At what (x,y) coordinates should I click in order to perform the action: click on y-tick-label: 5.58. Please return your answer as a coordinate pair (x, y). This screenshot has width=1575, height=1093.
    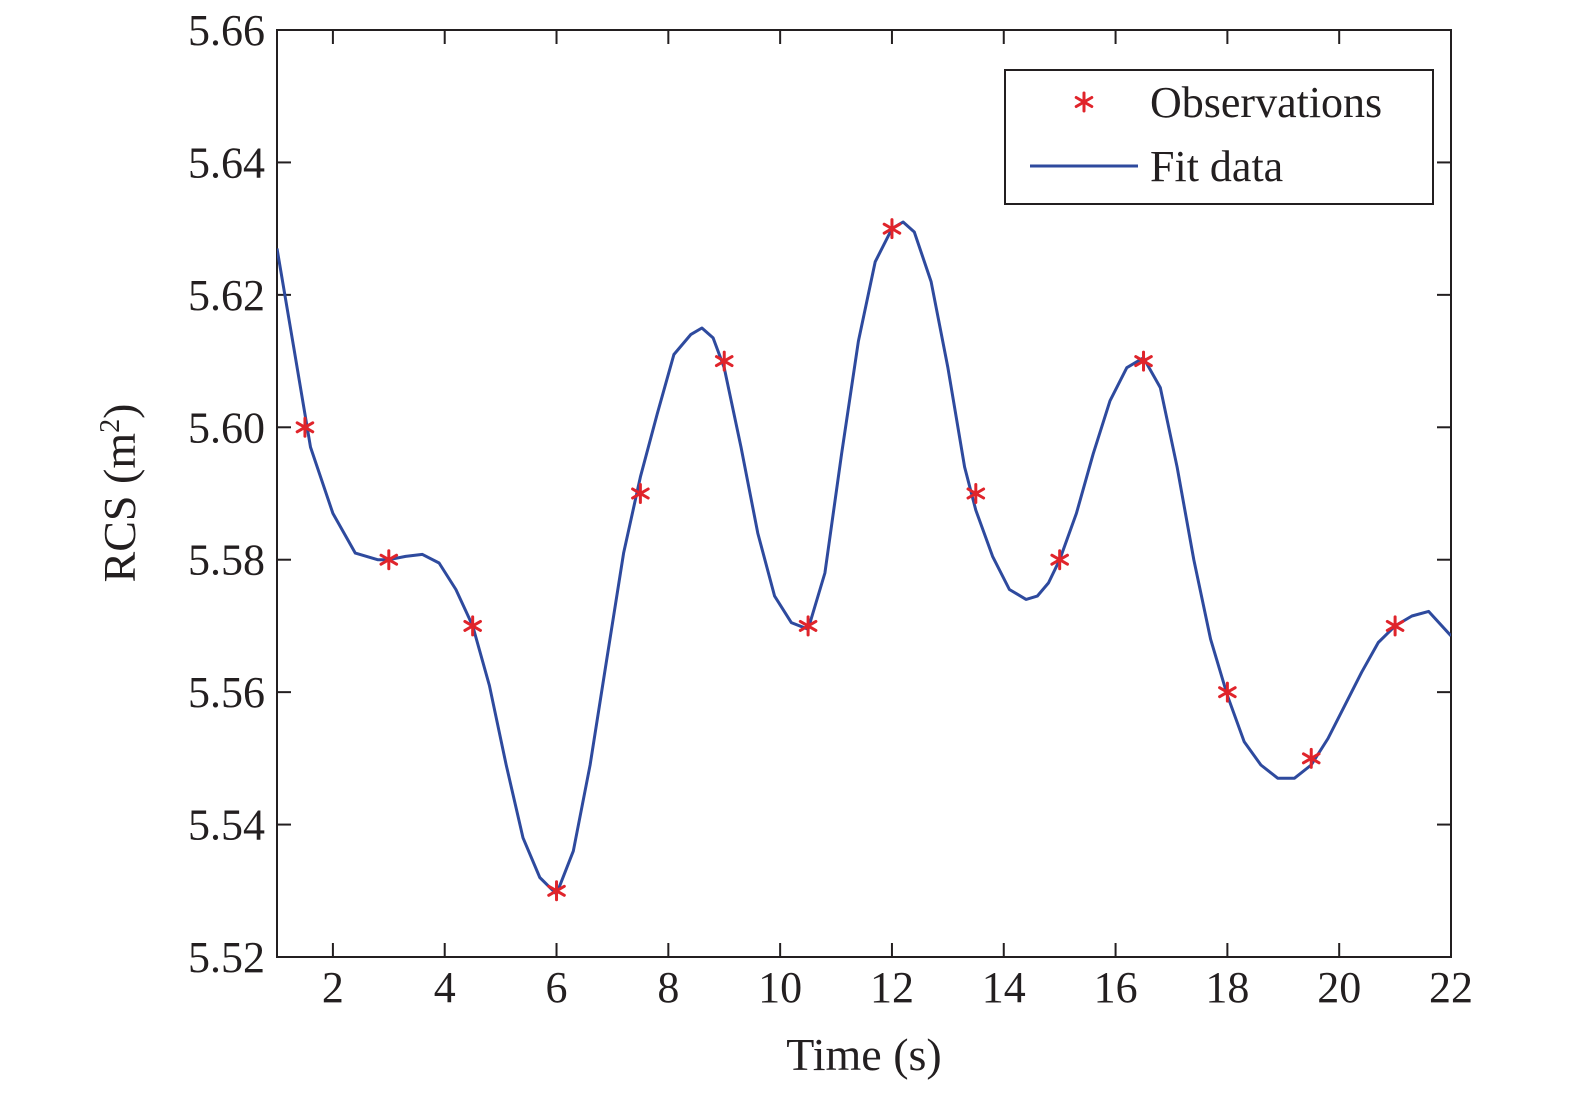
    Looking at the image, I should click on (226, 560).